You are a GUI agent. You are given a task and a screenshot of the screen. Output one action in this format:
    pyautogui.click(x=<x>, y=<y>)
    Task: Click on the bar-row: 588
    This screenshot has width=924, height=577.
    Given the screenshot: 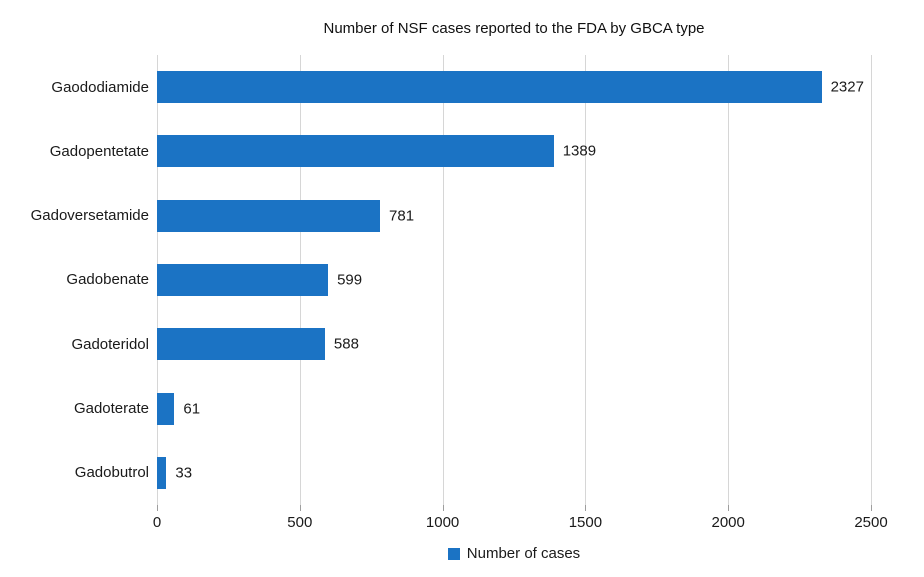 What is the action you would take?
    pyautogui.click(x=514, y=344)
    